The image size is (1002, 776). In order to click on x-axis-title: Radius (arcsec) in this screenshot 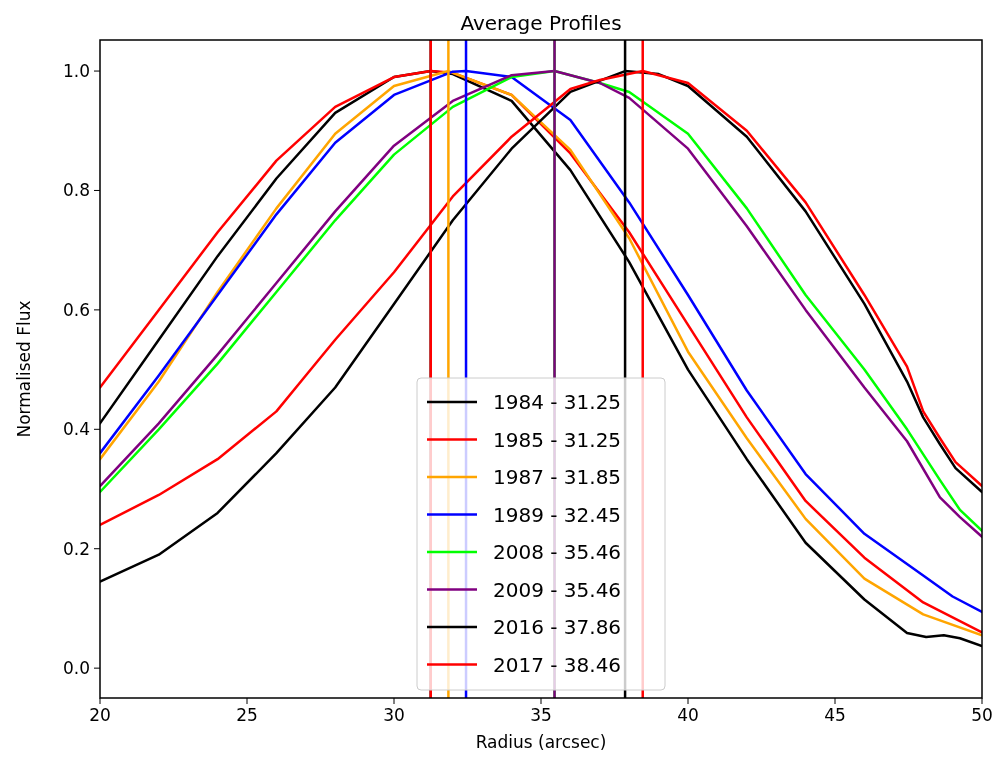, I will do `click(541, 742)`.